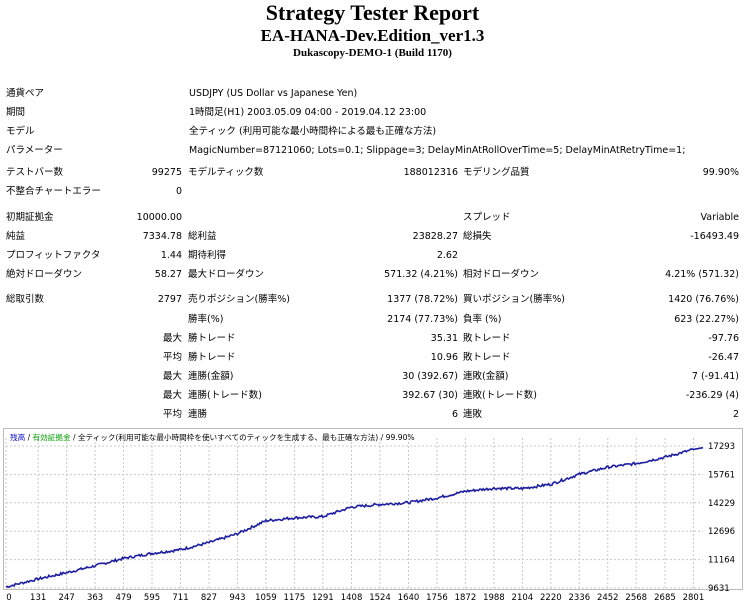  Describe the element at coordinates (212, 338) in the screenshot. I see `largest-win-label: 勝トレード` at that location.